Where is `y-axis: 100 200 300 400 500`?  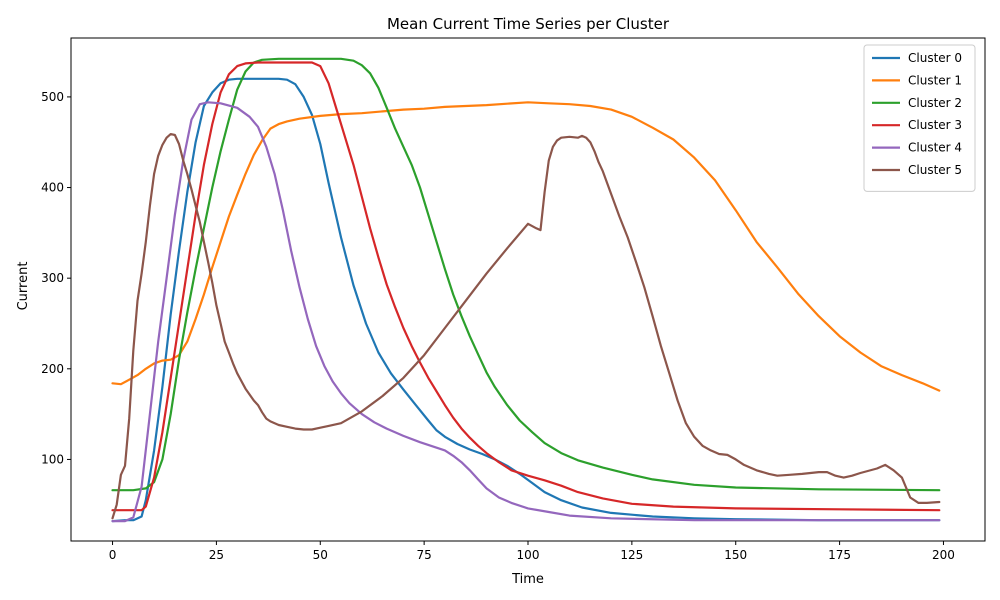 y-axis: 100 200 300 400 500 is located at coordinates (56, 278).